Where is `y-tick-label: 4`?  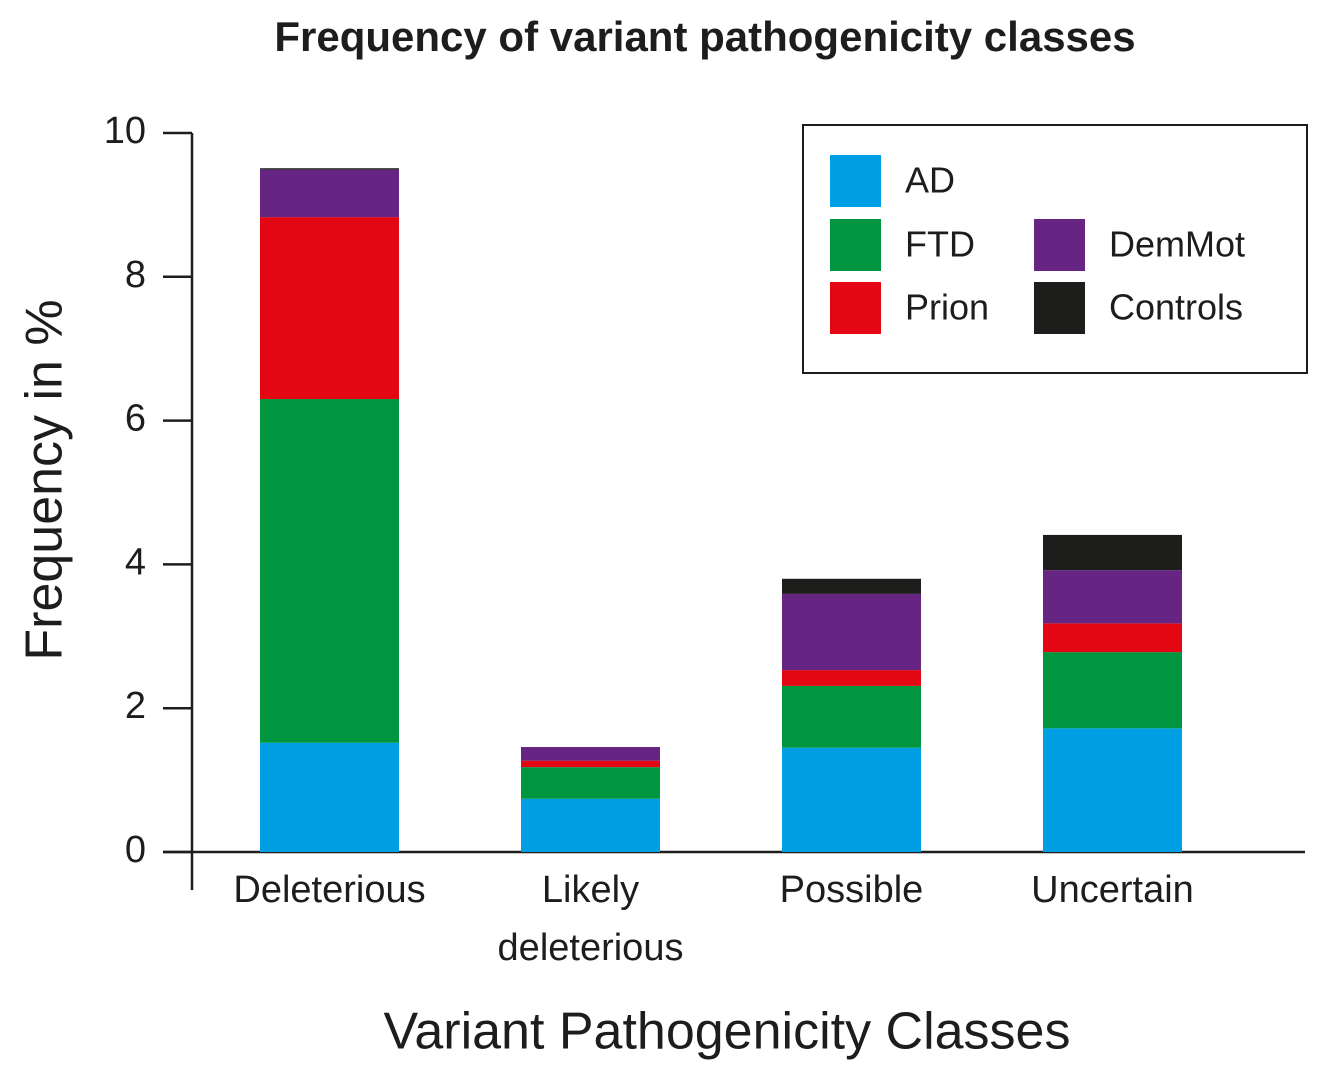
y-tick-label: 4 is located at coordinates (135, 562).